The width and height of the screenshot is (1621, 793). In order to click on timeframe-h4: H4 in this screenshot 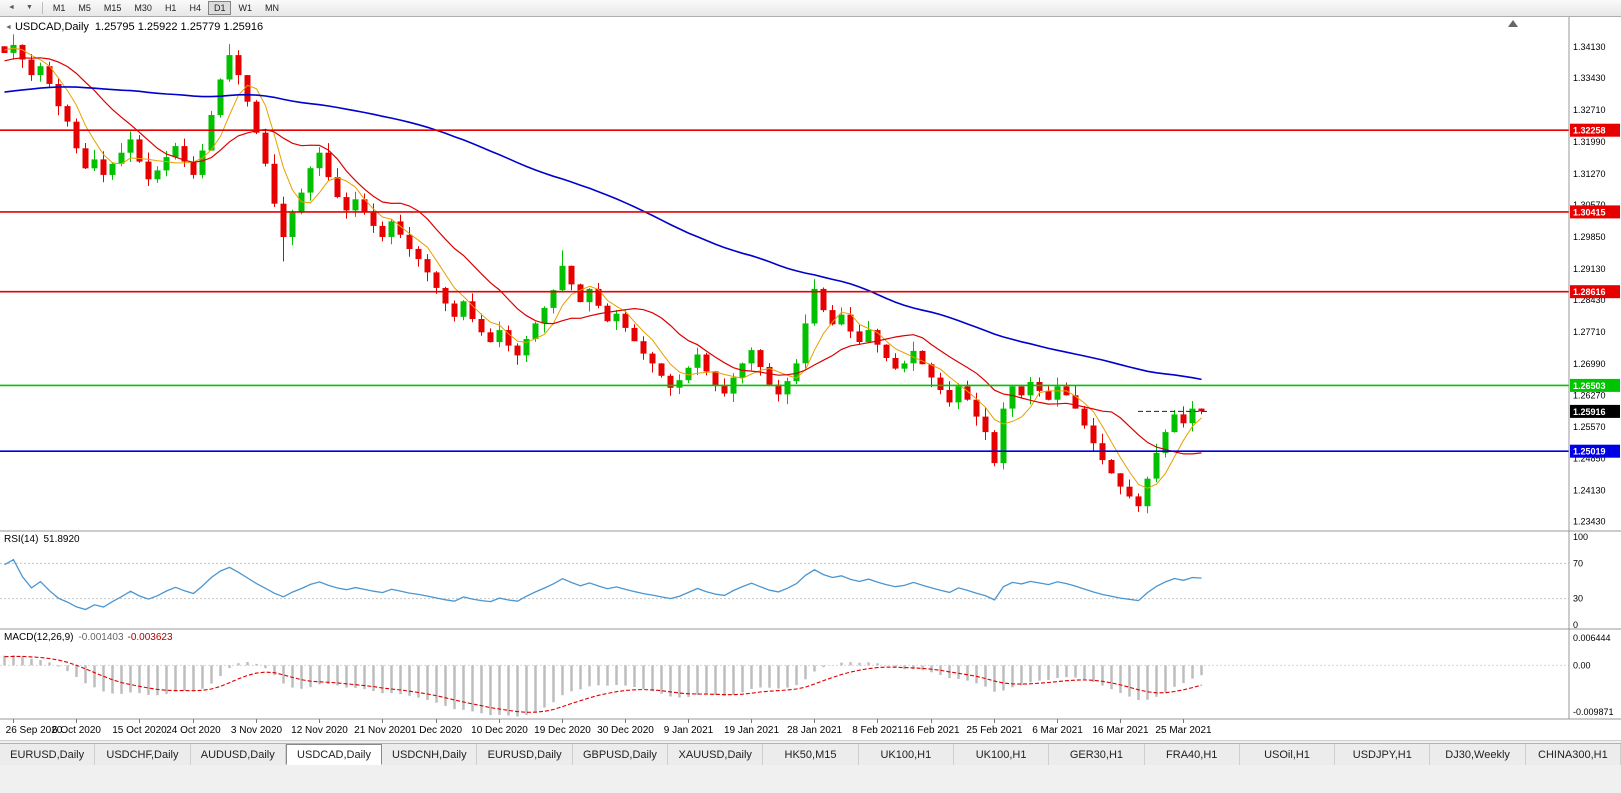, I will do `click(195, 8)`.